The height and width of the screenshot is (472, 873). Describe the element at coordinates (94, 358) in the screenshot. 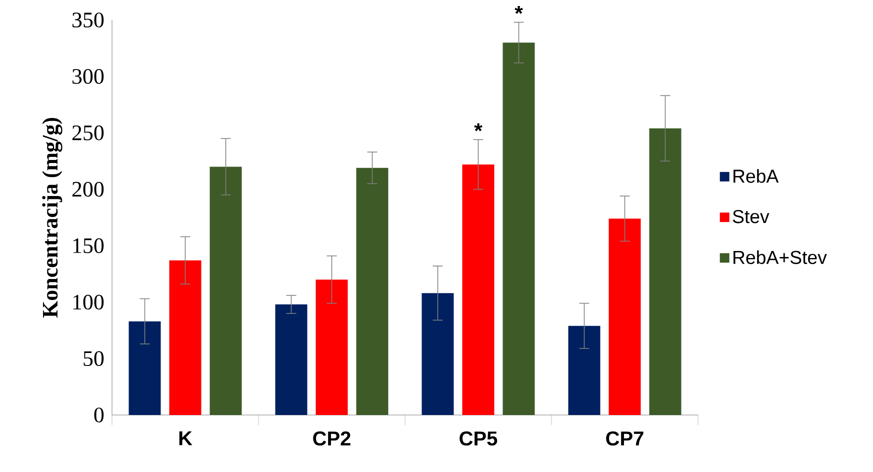

I see `y-tick-label: 50` at that location.